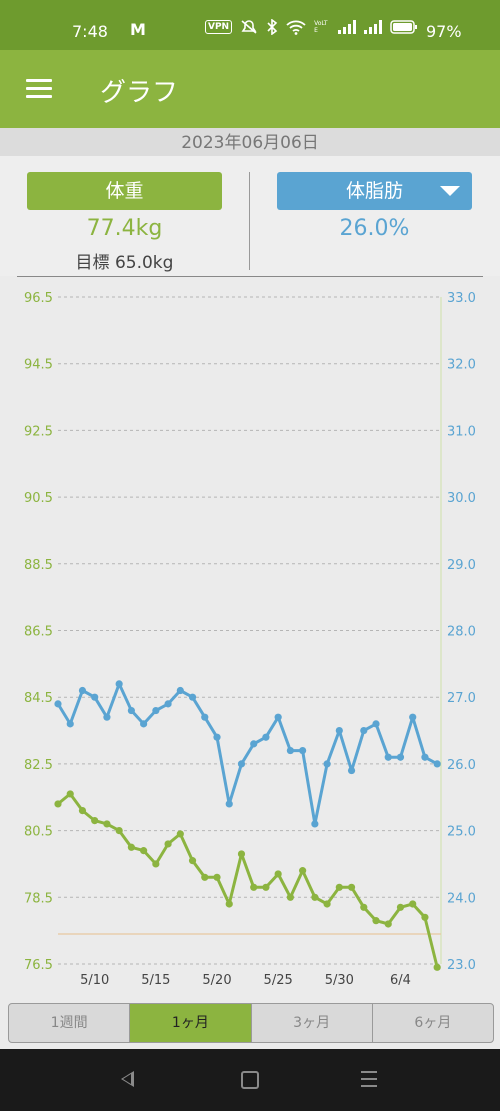  I want to click on mute-icon, so click(249, 27).